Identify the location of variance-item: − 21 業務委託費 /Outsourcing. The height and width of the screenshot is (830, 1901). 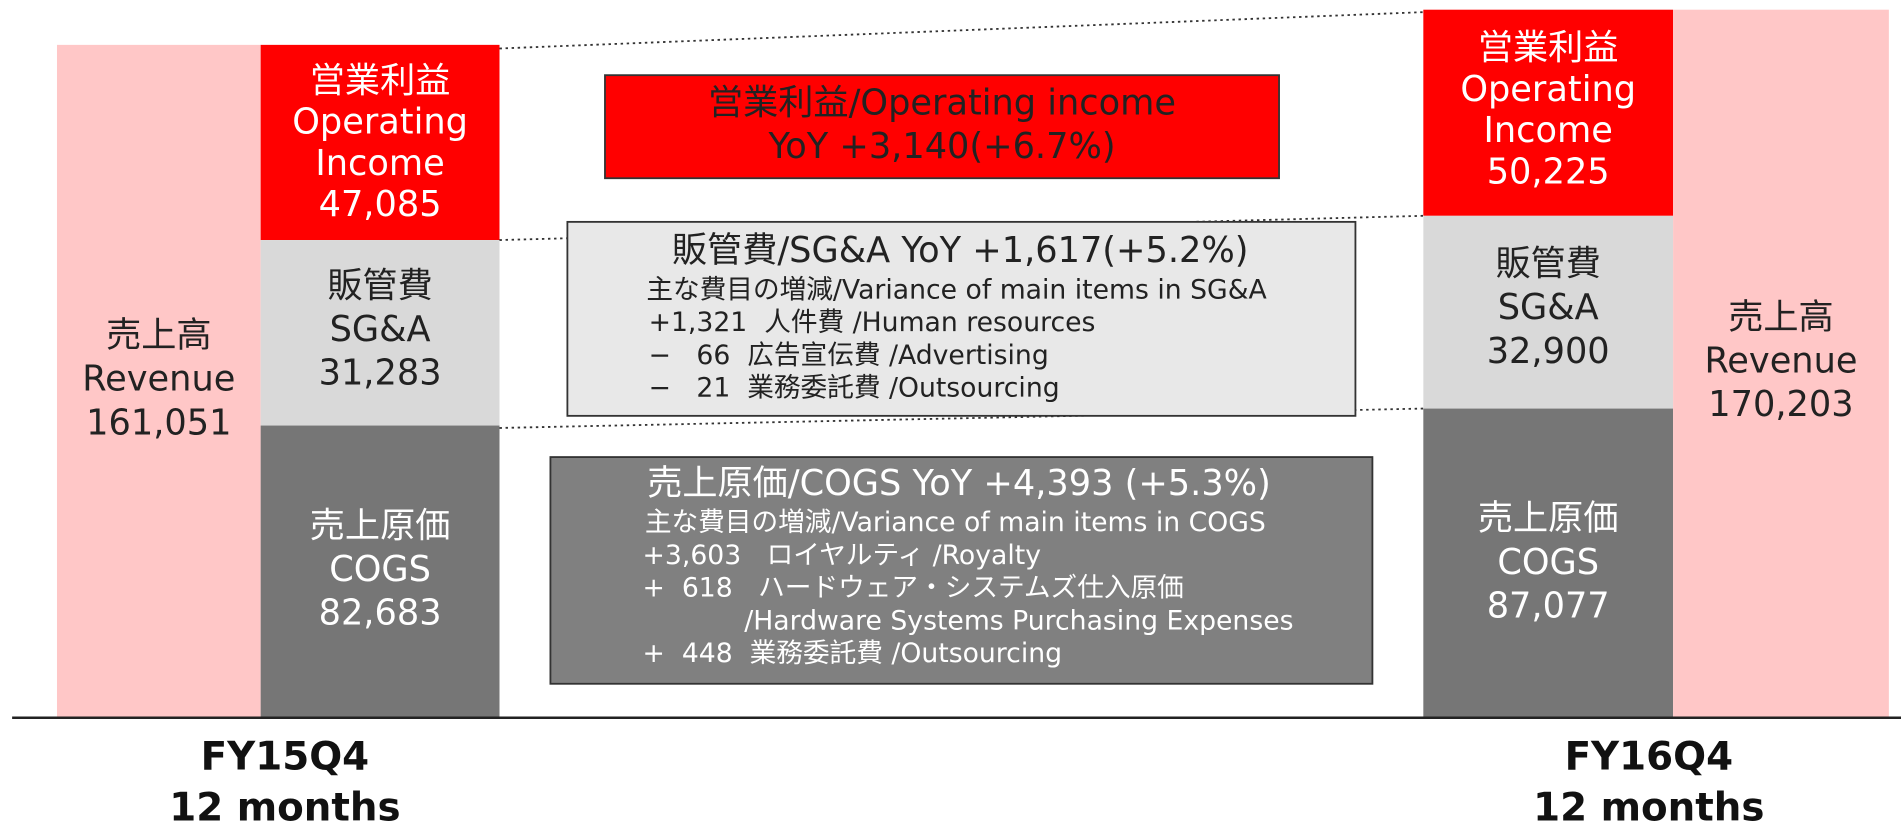
(854, 388).